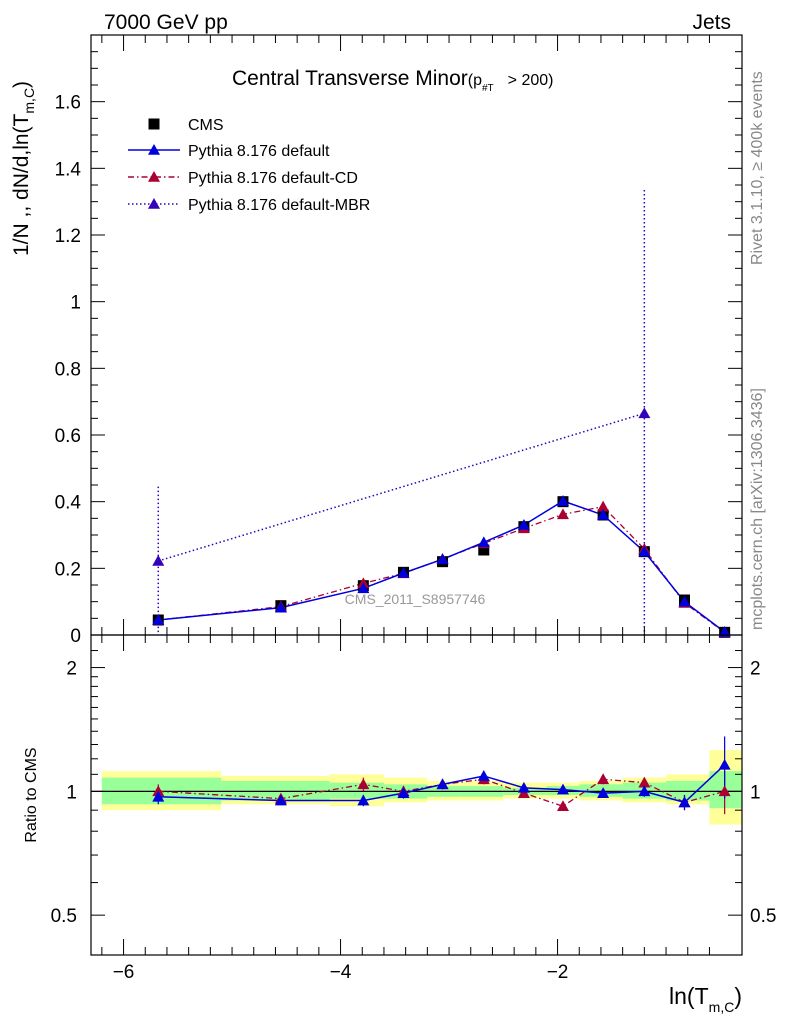 This screenshot has height=1024, width=786. What do you see at coordinates (259, 151) in the screenshot?
I see `legend-label: Pythia 8.176 default` at bounding box center [259, 151].